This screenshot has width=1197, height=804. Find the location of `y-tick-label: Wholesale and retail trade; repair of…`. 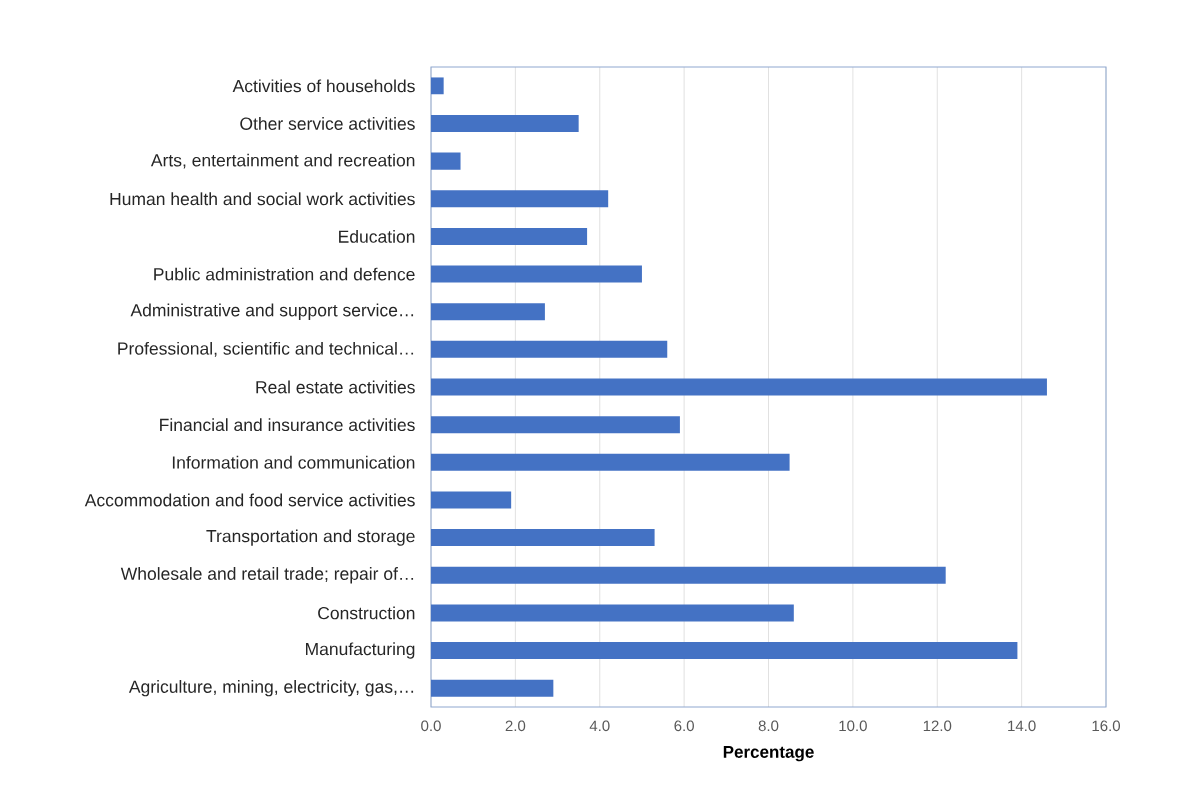

y-tick-label: Wholesale and retail trade; repair of… is located at coordinates (267, 575).